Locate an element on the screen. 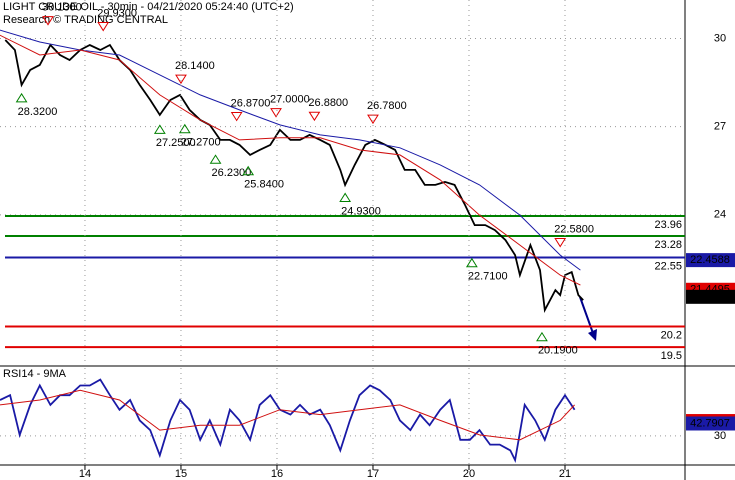 This screenshot has height=480, width=735. x-tick-label: 21 is located at coordinates (565, 474).